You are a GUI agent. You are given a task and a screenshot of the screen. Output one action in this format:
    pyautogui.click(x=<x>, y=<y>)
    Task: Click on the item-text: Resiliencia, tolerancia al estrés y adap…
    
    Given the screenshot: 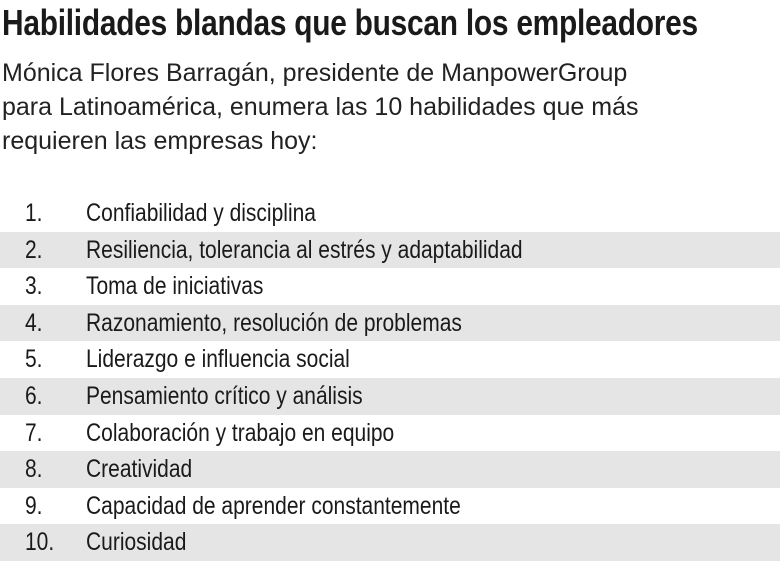 What is the action you would take?
    pyautogui.click(x=304, y=249)
    